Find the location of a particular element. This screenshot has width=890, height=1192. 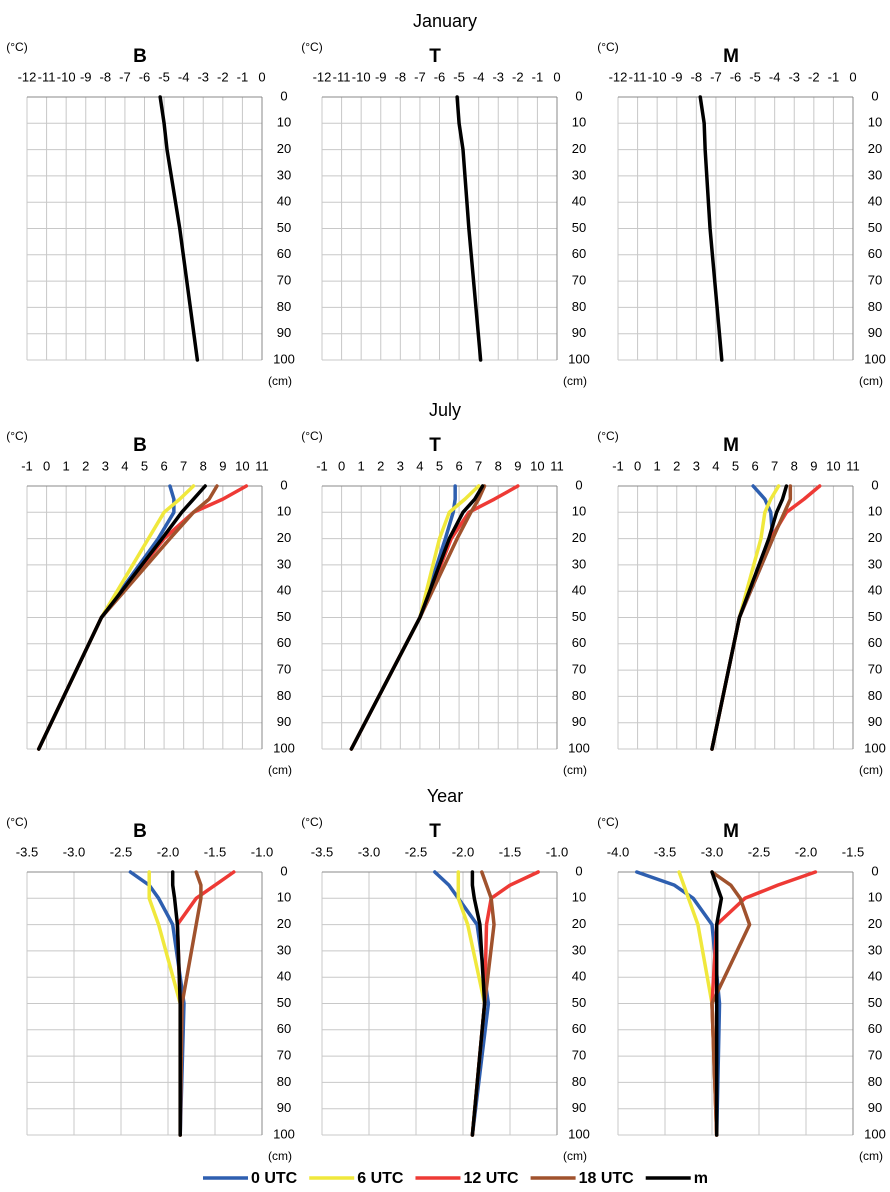

x-tick-label: -5 is located at coordinates (755, 76).